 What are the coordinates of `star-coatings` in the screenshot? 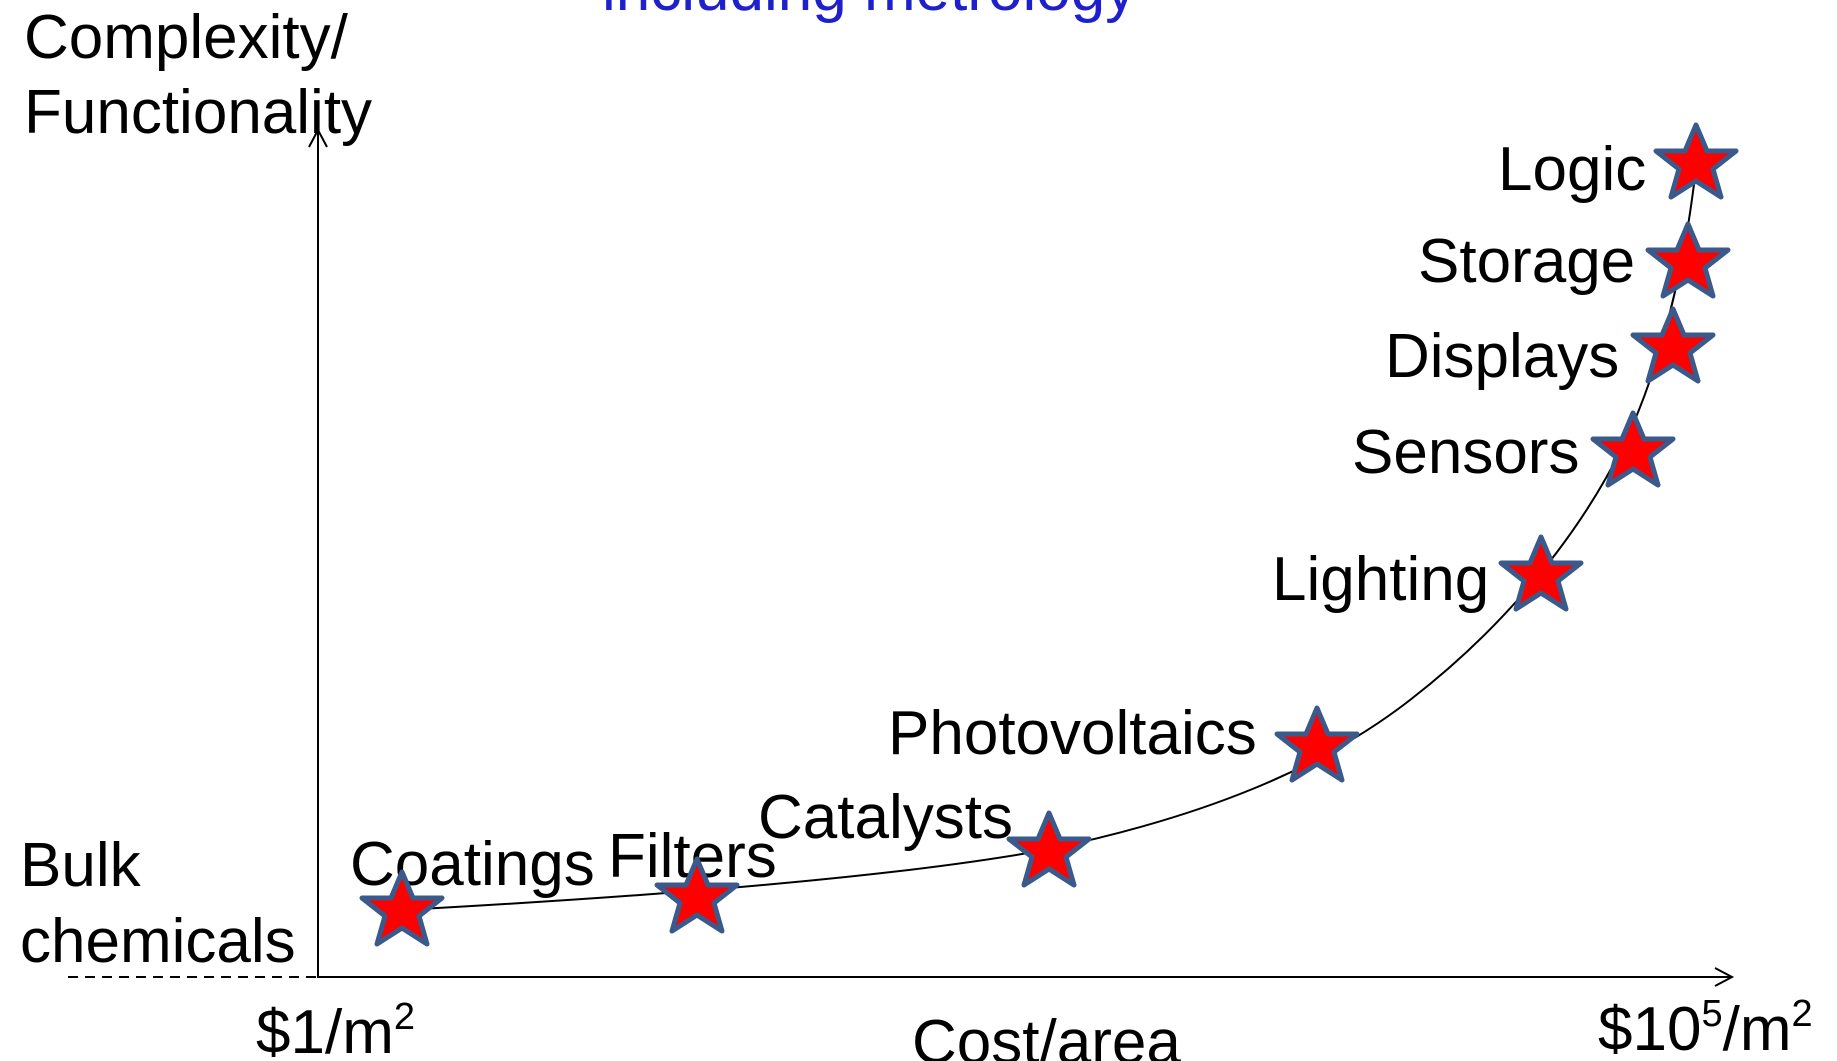 It's located at (402, 908).